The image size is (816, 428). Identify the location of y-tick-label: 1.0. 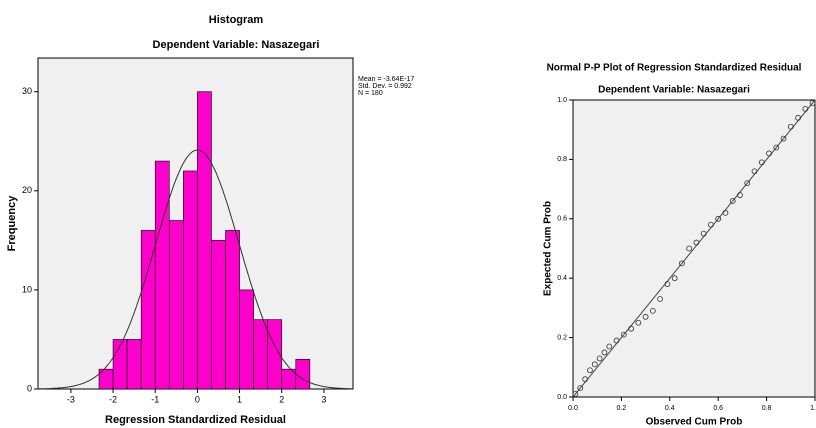
(562, 100).